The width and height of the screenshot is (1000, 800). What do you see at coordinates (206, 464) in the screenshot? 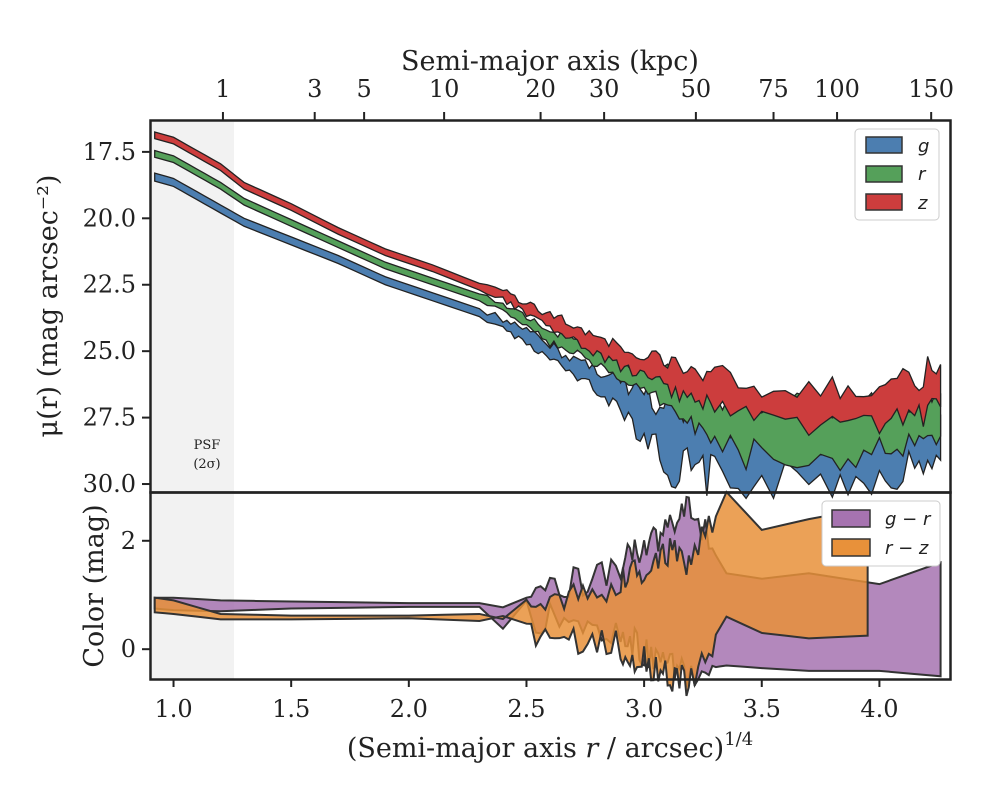
I see `psf-label-line2: (2σ)` at bounding box center [206, 464].